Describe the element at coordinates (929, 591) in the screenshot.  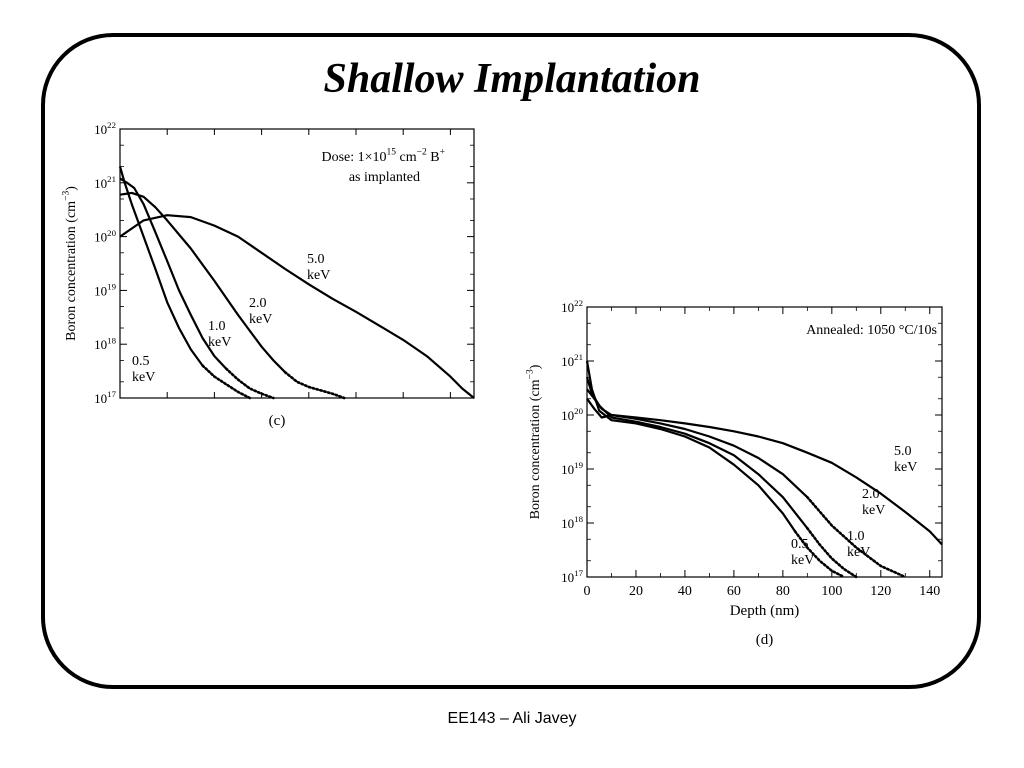
I see `x-tick-label: 140` at that location.